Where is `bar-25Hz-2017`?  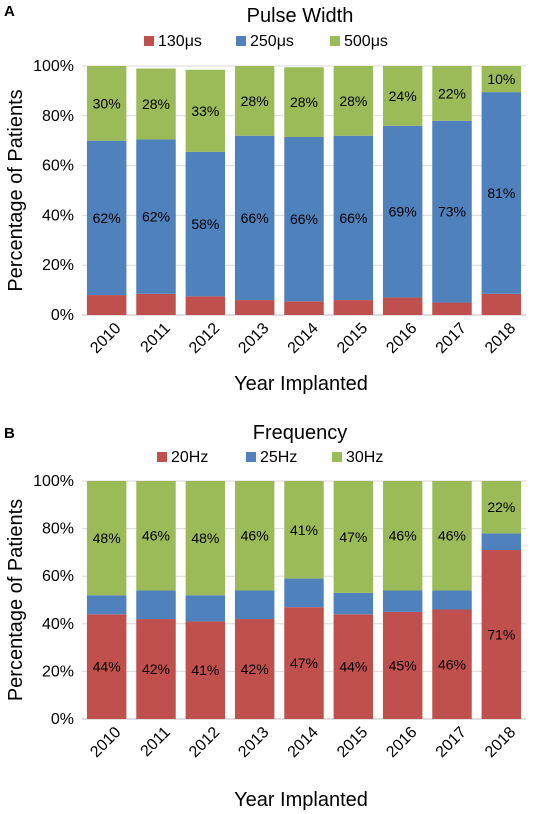
bar-25Hz-2017 is located at coordinates (452, 600).